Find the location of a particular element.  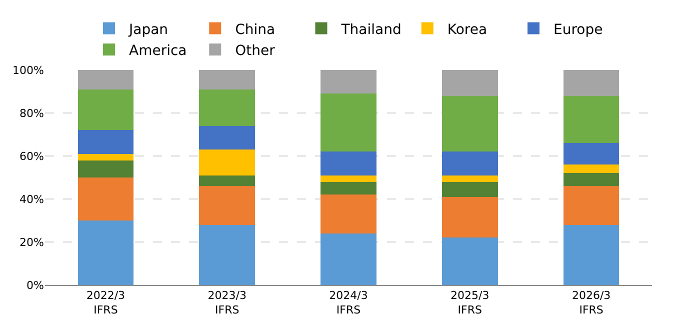

y-tick-label: 100% is located at coordinates (28, 70).